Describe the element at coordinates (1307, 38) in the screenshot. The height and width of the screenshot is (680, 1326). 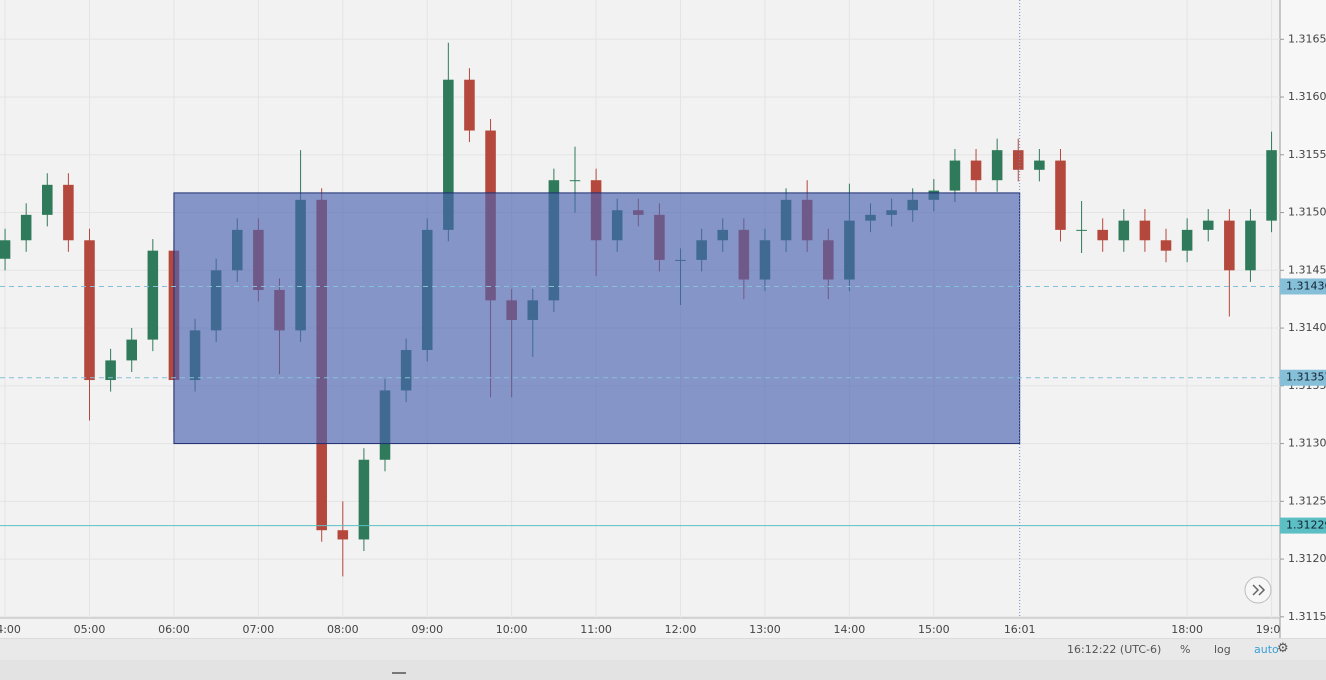
I see `y-tick-label: 1.31650` at that location.